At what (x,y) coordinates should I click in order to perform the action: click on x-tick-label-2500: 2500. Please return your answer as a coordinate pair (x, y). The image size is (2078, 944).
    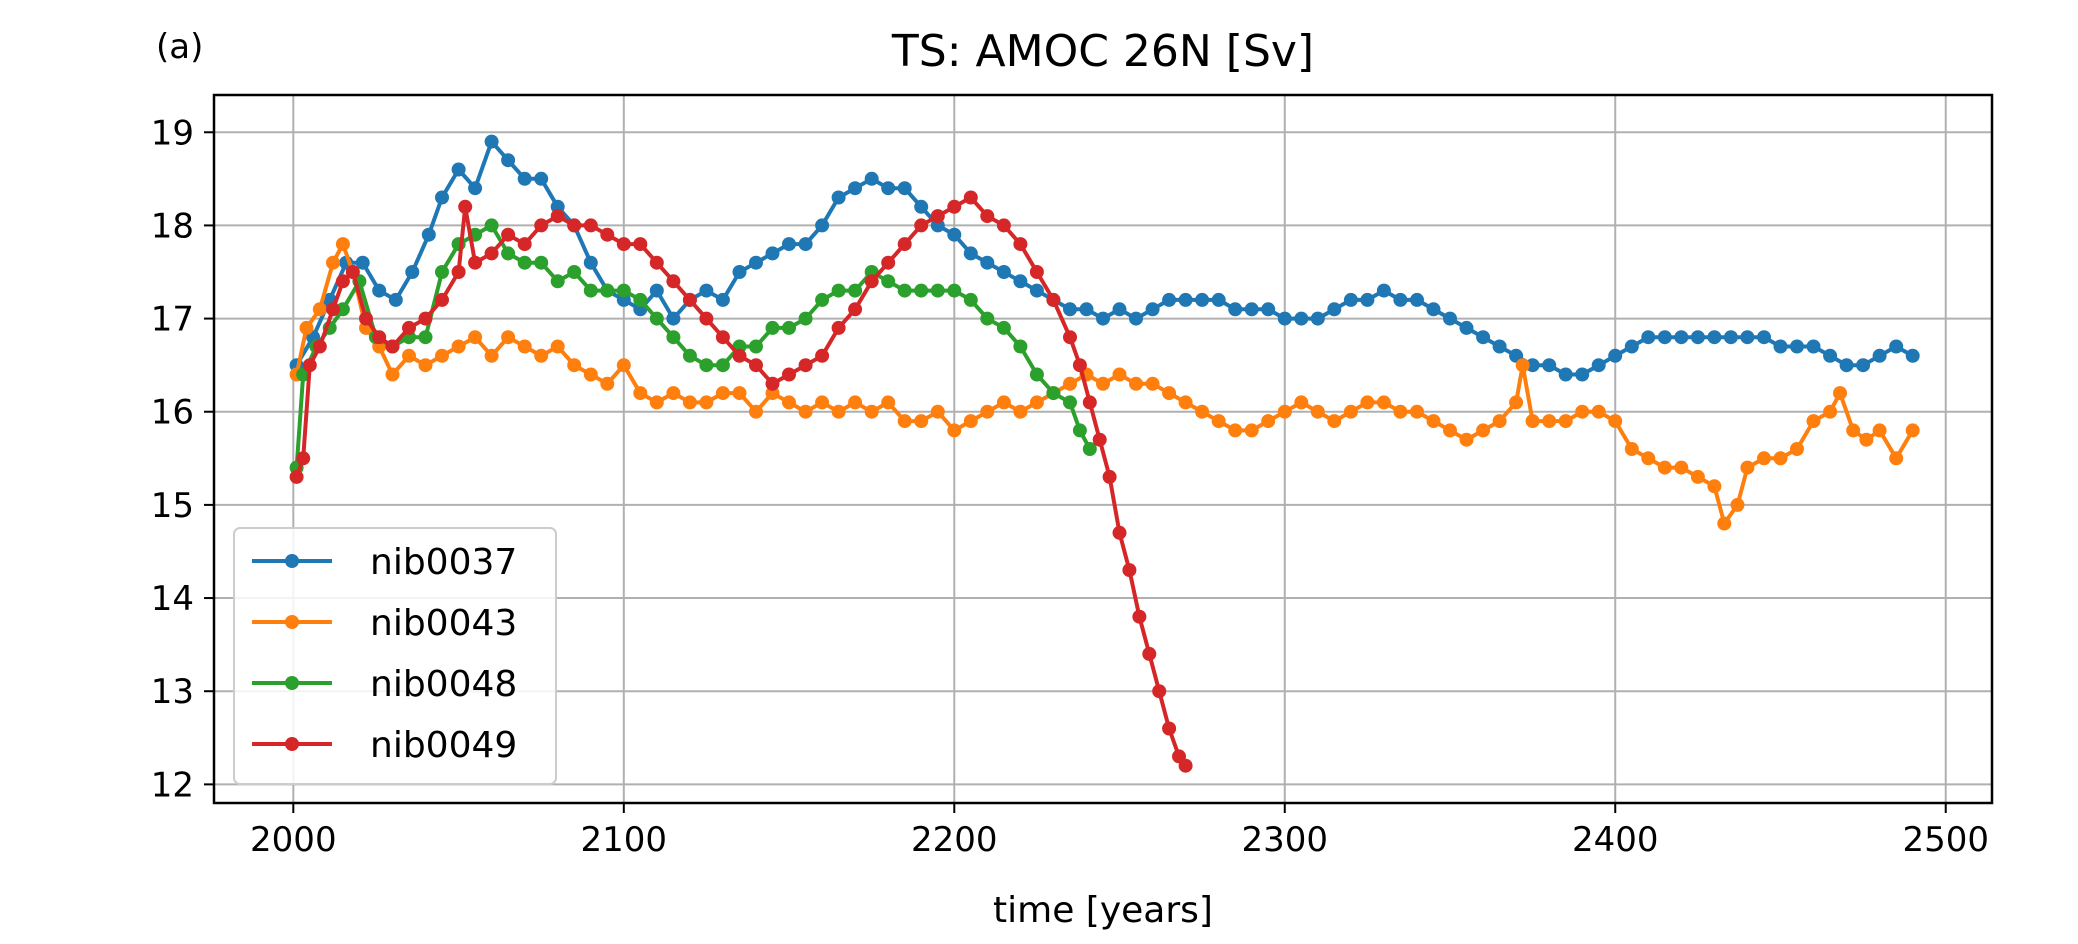
    Looking at the image, I should click on (1945, 840).